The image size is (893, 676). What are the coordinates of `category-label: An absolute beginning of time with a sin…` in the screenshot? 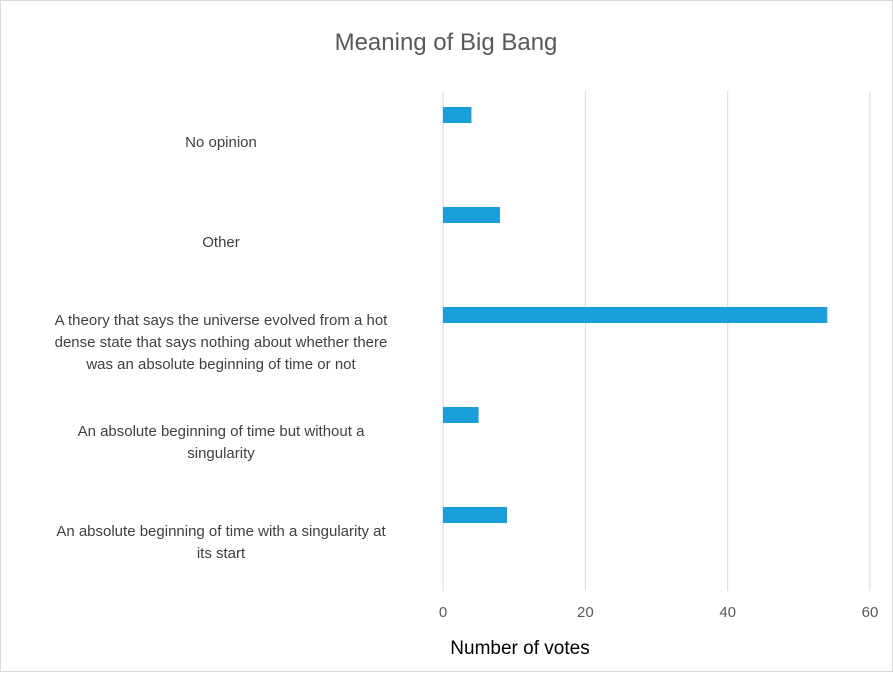 It's located at (221, 531).